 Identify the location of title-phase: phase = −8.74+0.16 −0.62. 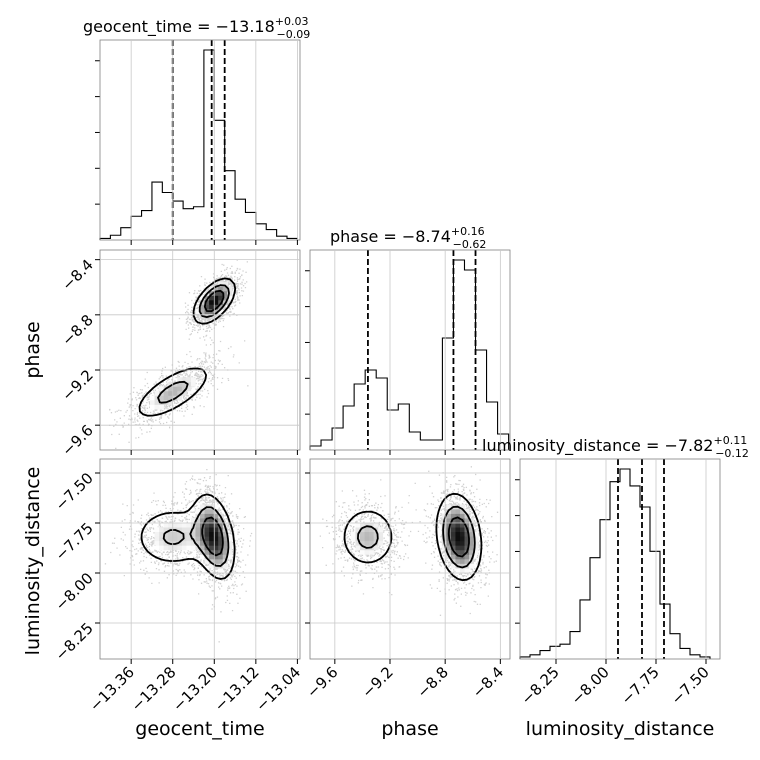
(408, 238).